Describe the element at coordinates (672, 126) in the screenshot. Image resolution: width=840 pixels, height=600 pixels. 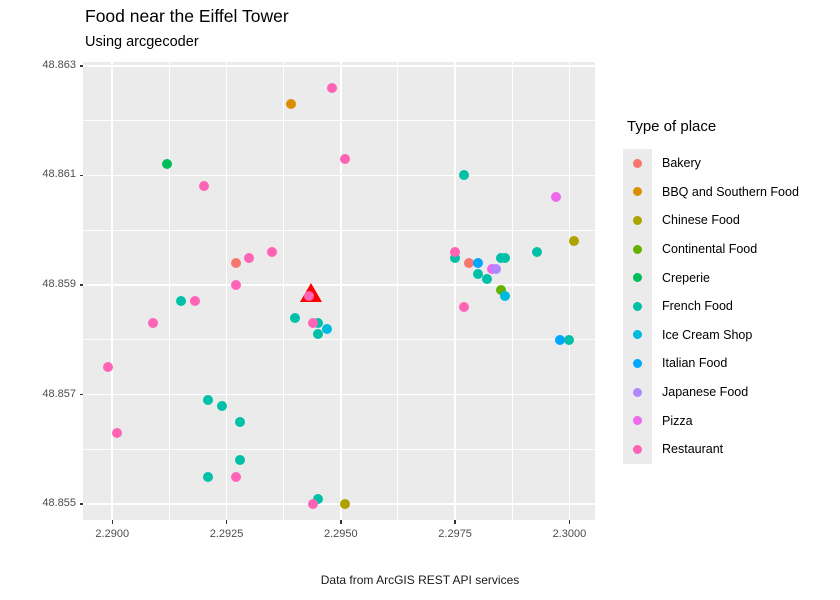
I see `legend-title: Type of place` at that location.